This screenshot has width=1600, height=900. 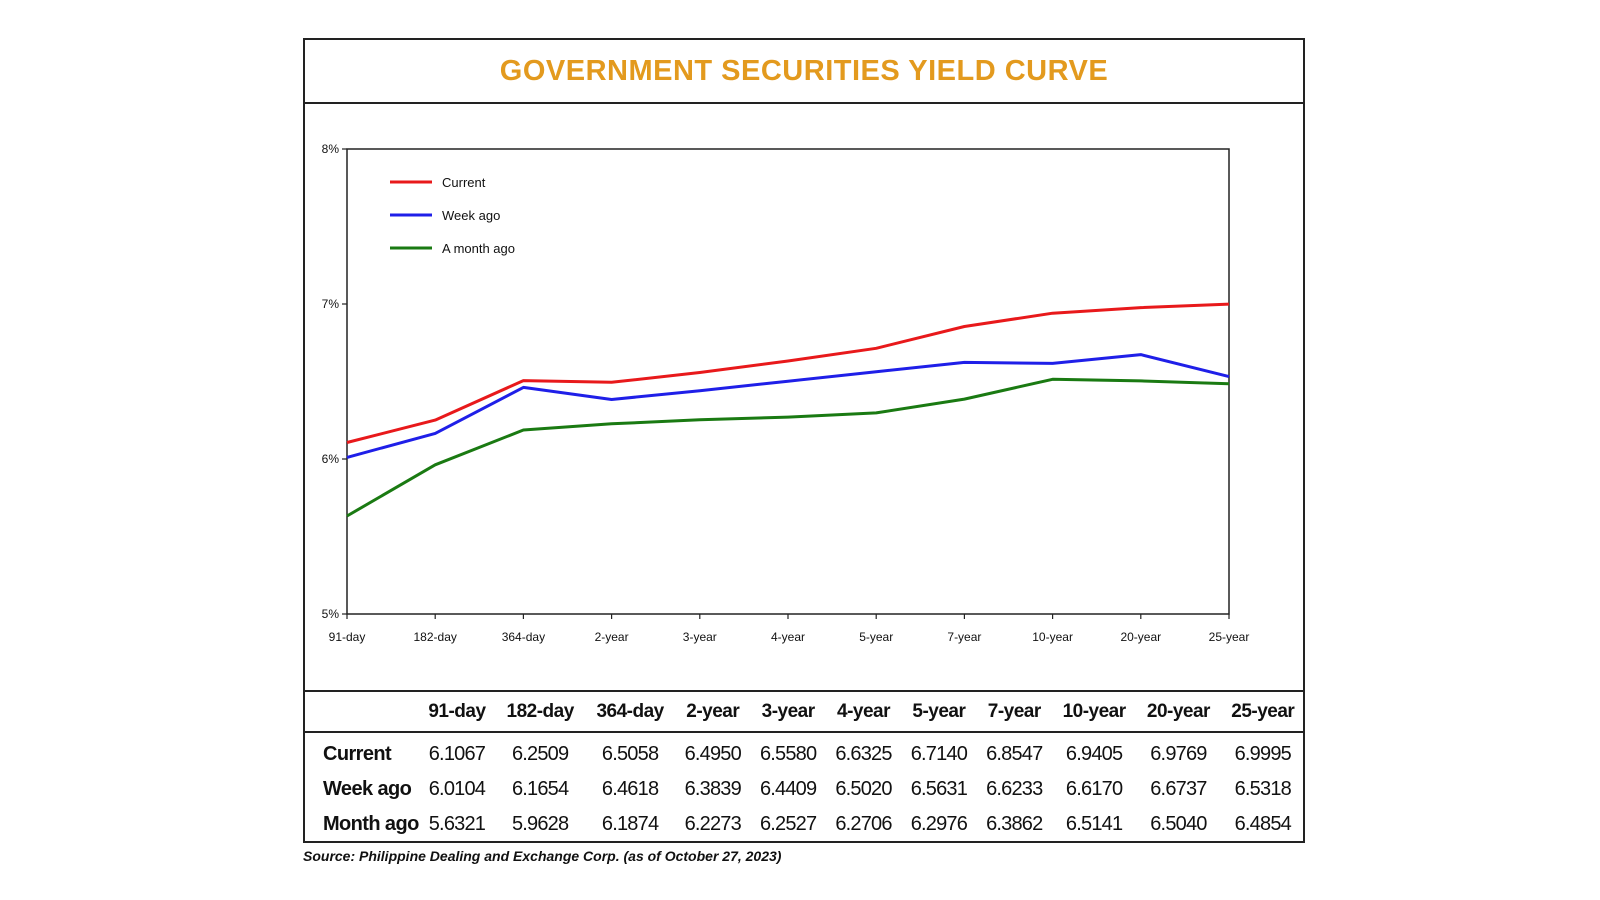 What do you see at coordinates (1094, 824) in the screenshot?
I see `table-cell: 6.5141` at bounding box center [1094, 824].